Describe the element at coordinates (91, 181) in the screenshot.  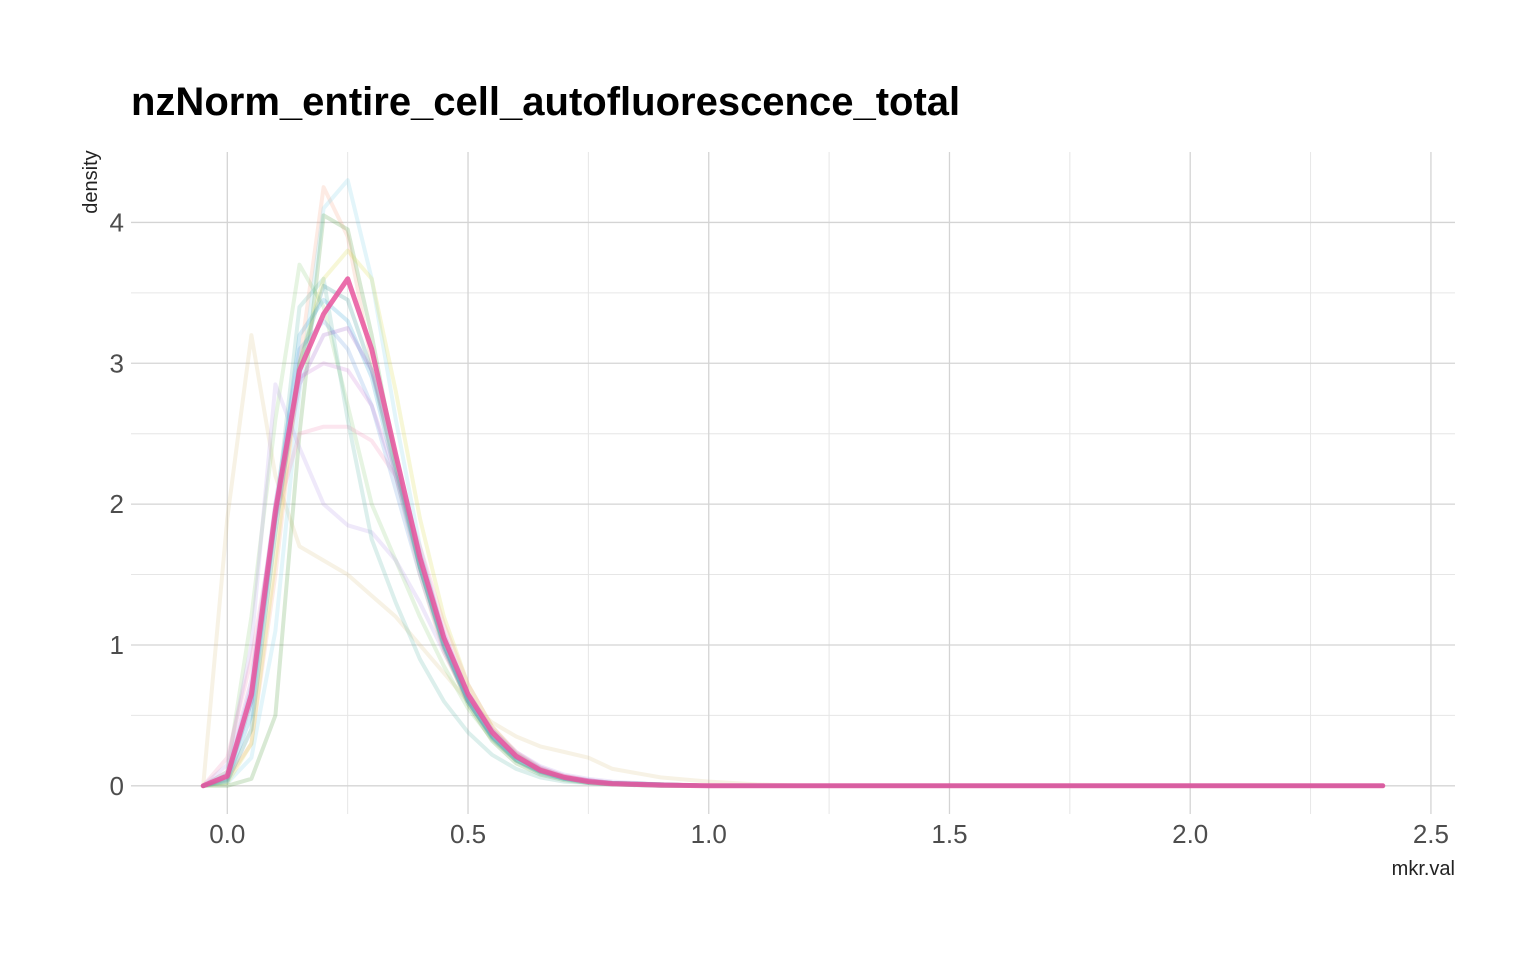
I see `y-axis-label: density` at that location.